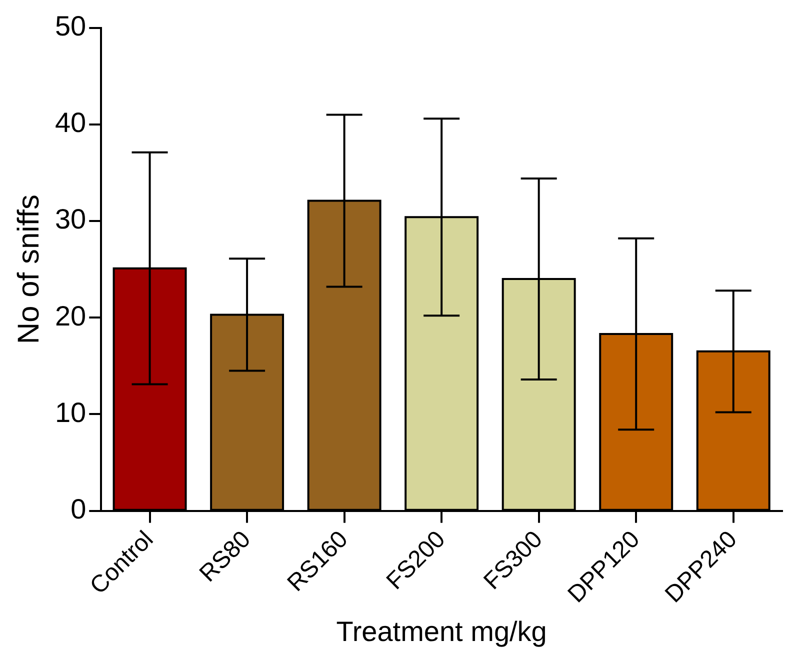 This screenshot has height=662, width=794. What do you see at coordinates (29, 269) in the screenshot?
I see `y-axis-title: No of sniffs` at bounding box center [29, 269].